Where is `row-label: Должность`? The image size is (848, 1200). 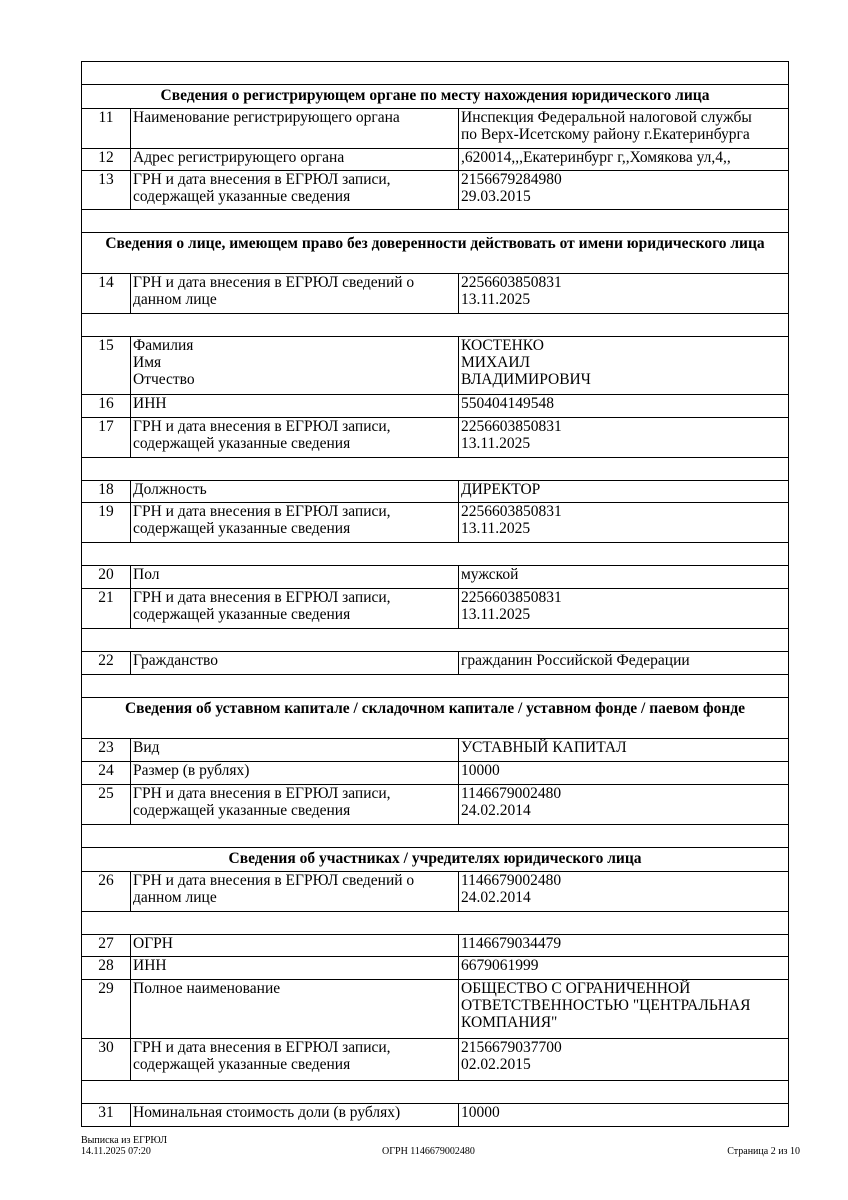 row-label: Должность is located at coordinates (294, 491).